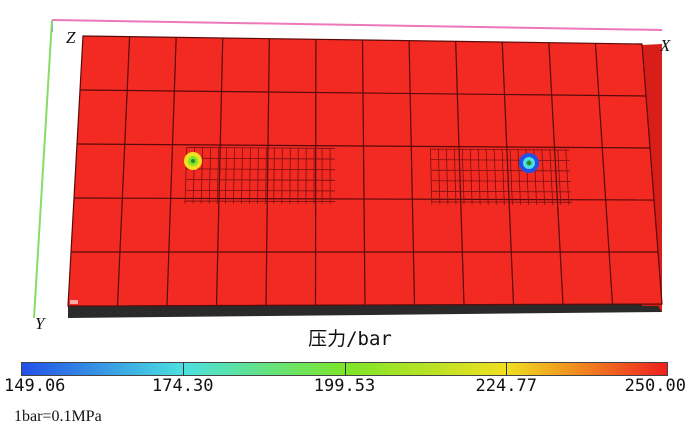  Describe the element at coordinates (43, 169) in the screenshot. I see `y-axis-line` at that location.